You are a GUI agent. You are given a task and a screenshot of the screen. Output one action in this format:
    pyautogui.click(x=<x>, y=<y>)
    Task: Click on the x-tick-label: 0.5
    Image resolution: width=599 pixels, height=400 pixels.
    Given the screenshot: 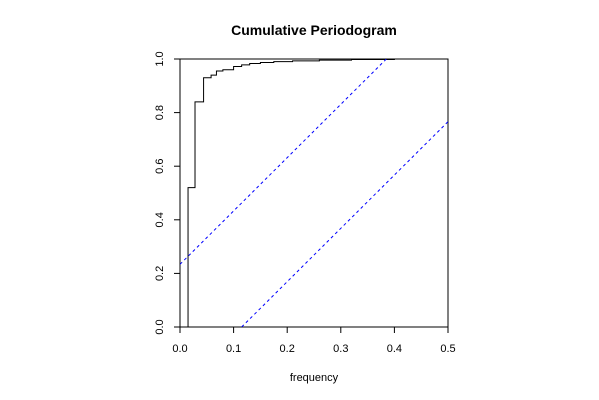 What is the action you would take?
    pyautogui.click(x=447, y=349)
    